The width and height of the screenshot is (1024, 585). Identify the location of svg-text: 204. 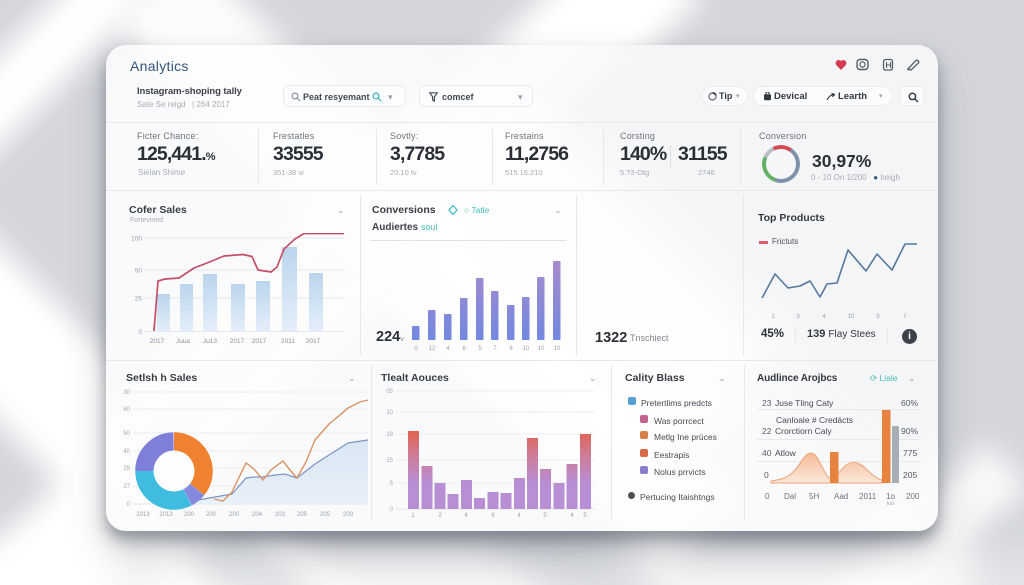
(257, 515).